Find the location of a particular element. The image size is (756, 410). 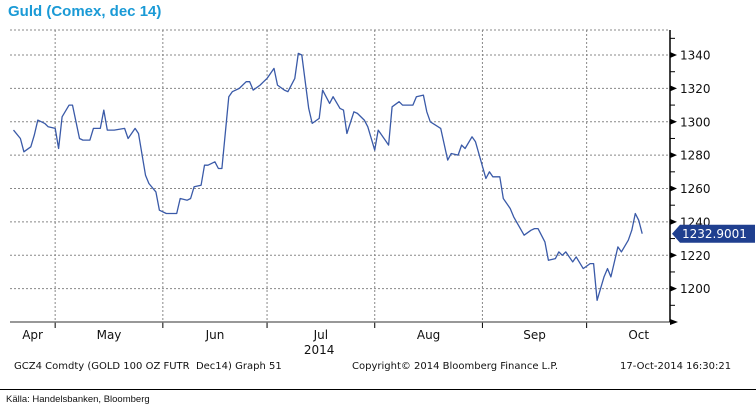

y-tick-label: 1320 is located at coordinates (695, 89).